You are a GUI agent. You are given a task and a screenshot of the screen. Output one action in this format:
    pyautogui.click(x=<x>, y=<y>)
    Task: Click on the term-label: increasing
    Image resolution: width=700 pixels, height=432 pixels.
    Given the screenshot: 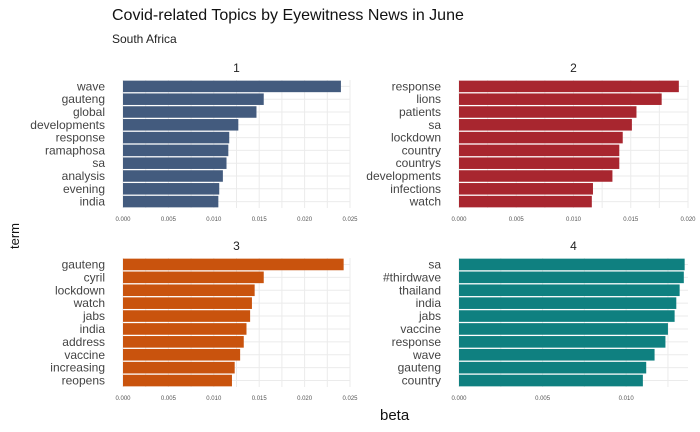 What is the action you would take?
    pyautogui.click(x=77, y=368)
    